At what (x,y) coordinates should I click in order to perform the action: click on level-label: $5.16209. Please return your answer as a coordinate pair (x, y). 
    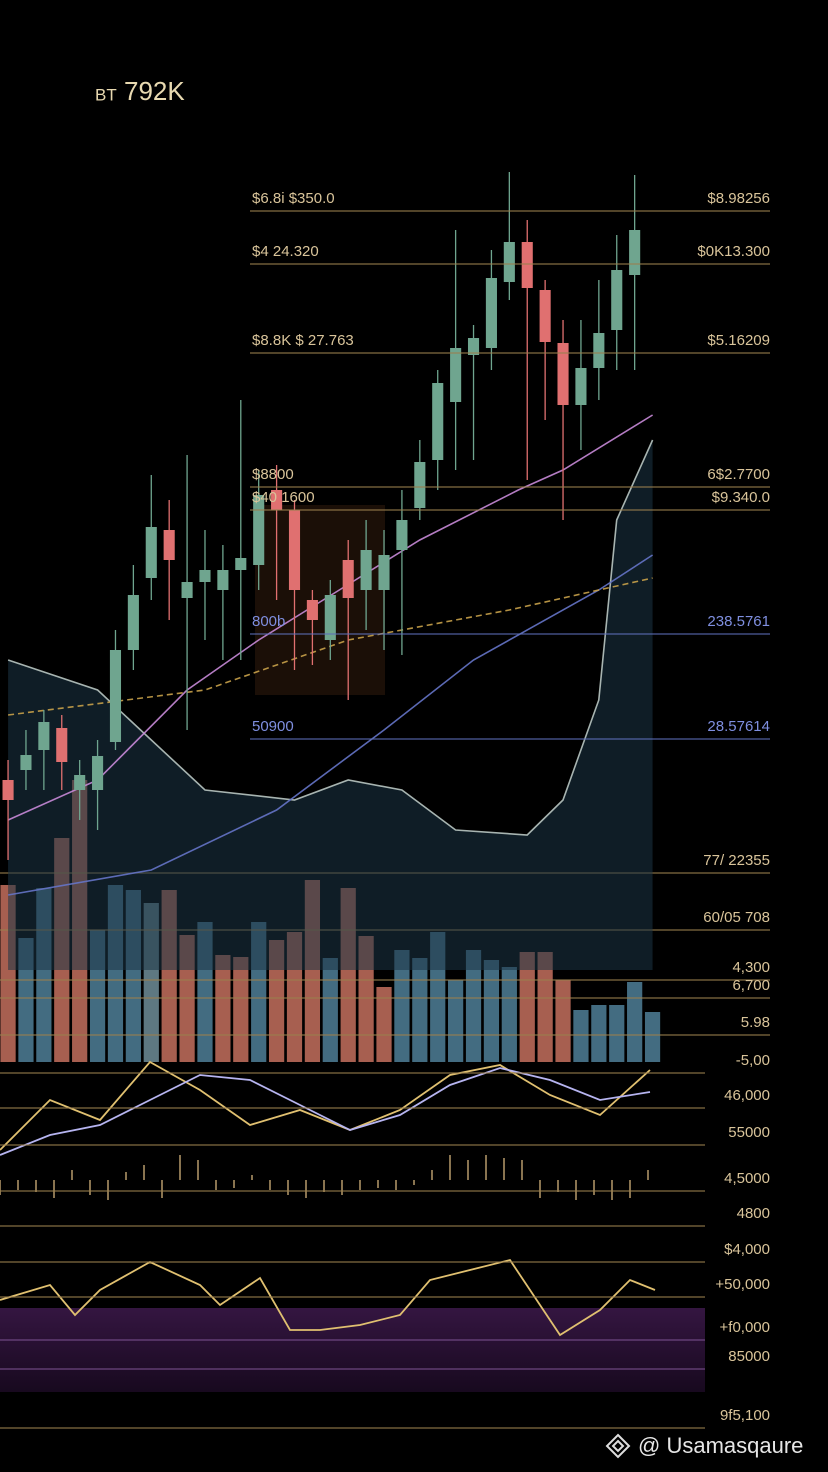
    Looking at the image, I should click on (738, 340).